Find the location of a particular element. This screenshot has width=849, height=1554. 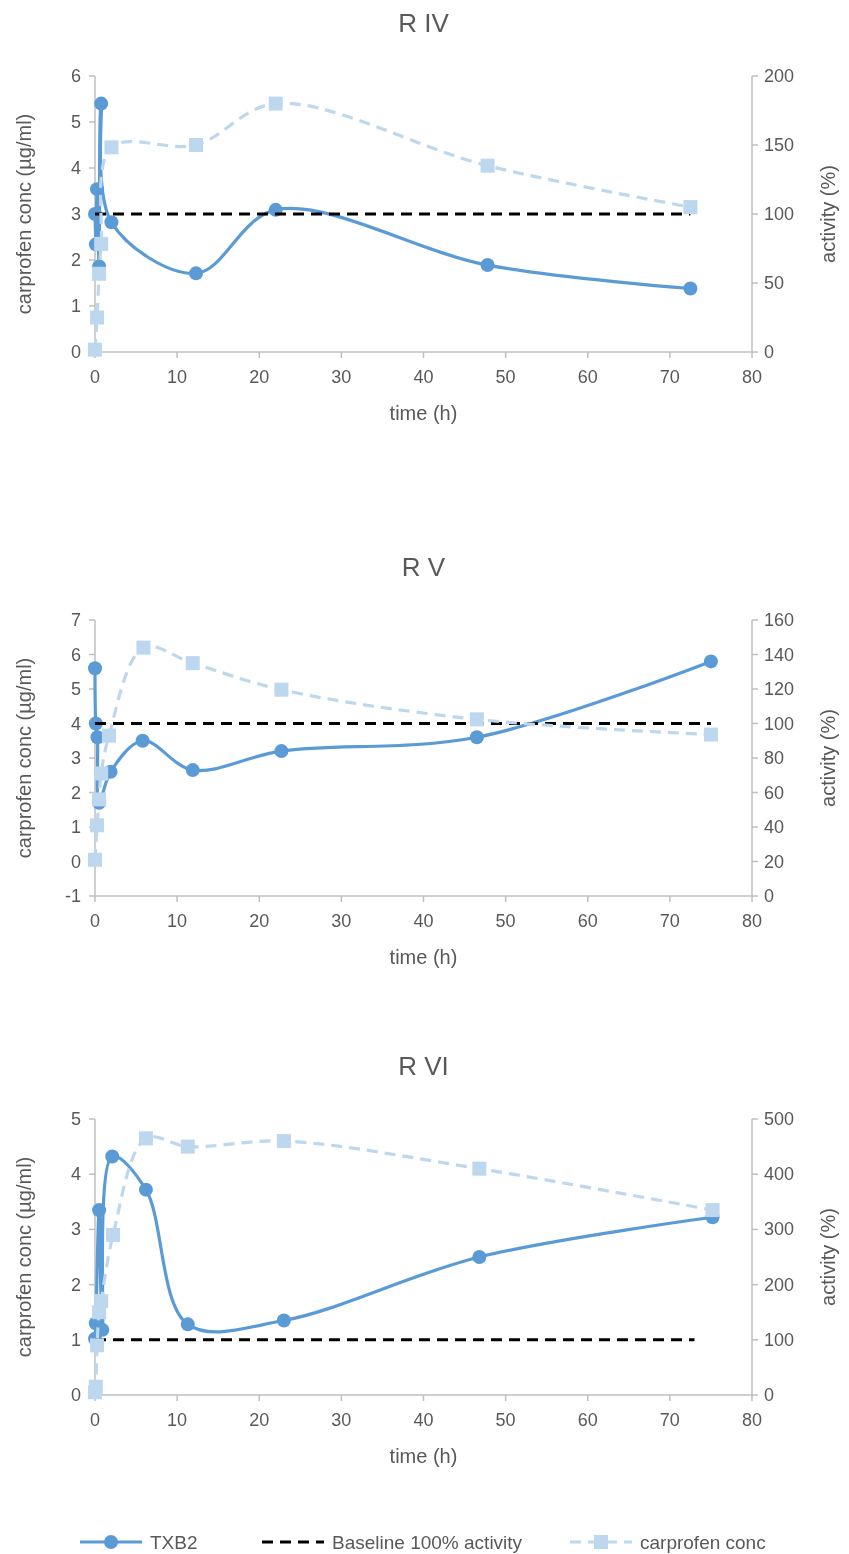

y-tick-label: 6 is located at coordinates (75, 76).